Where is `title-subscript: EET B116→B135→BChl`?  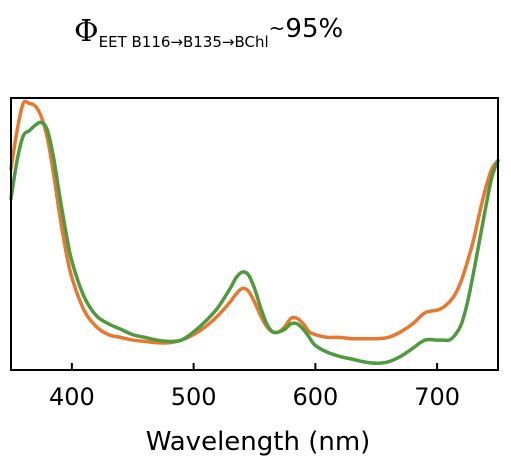 title-subscript: EET B116→B135→BChl is located at coordinates (183, 42).